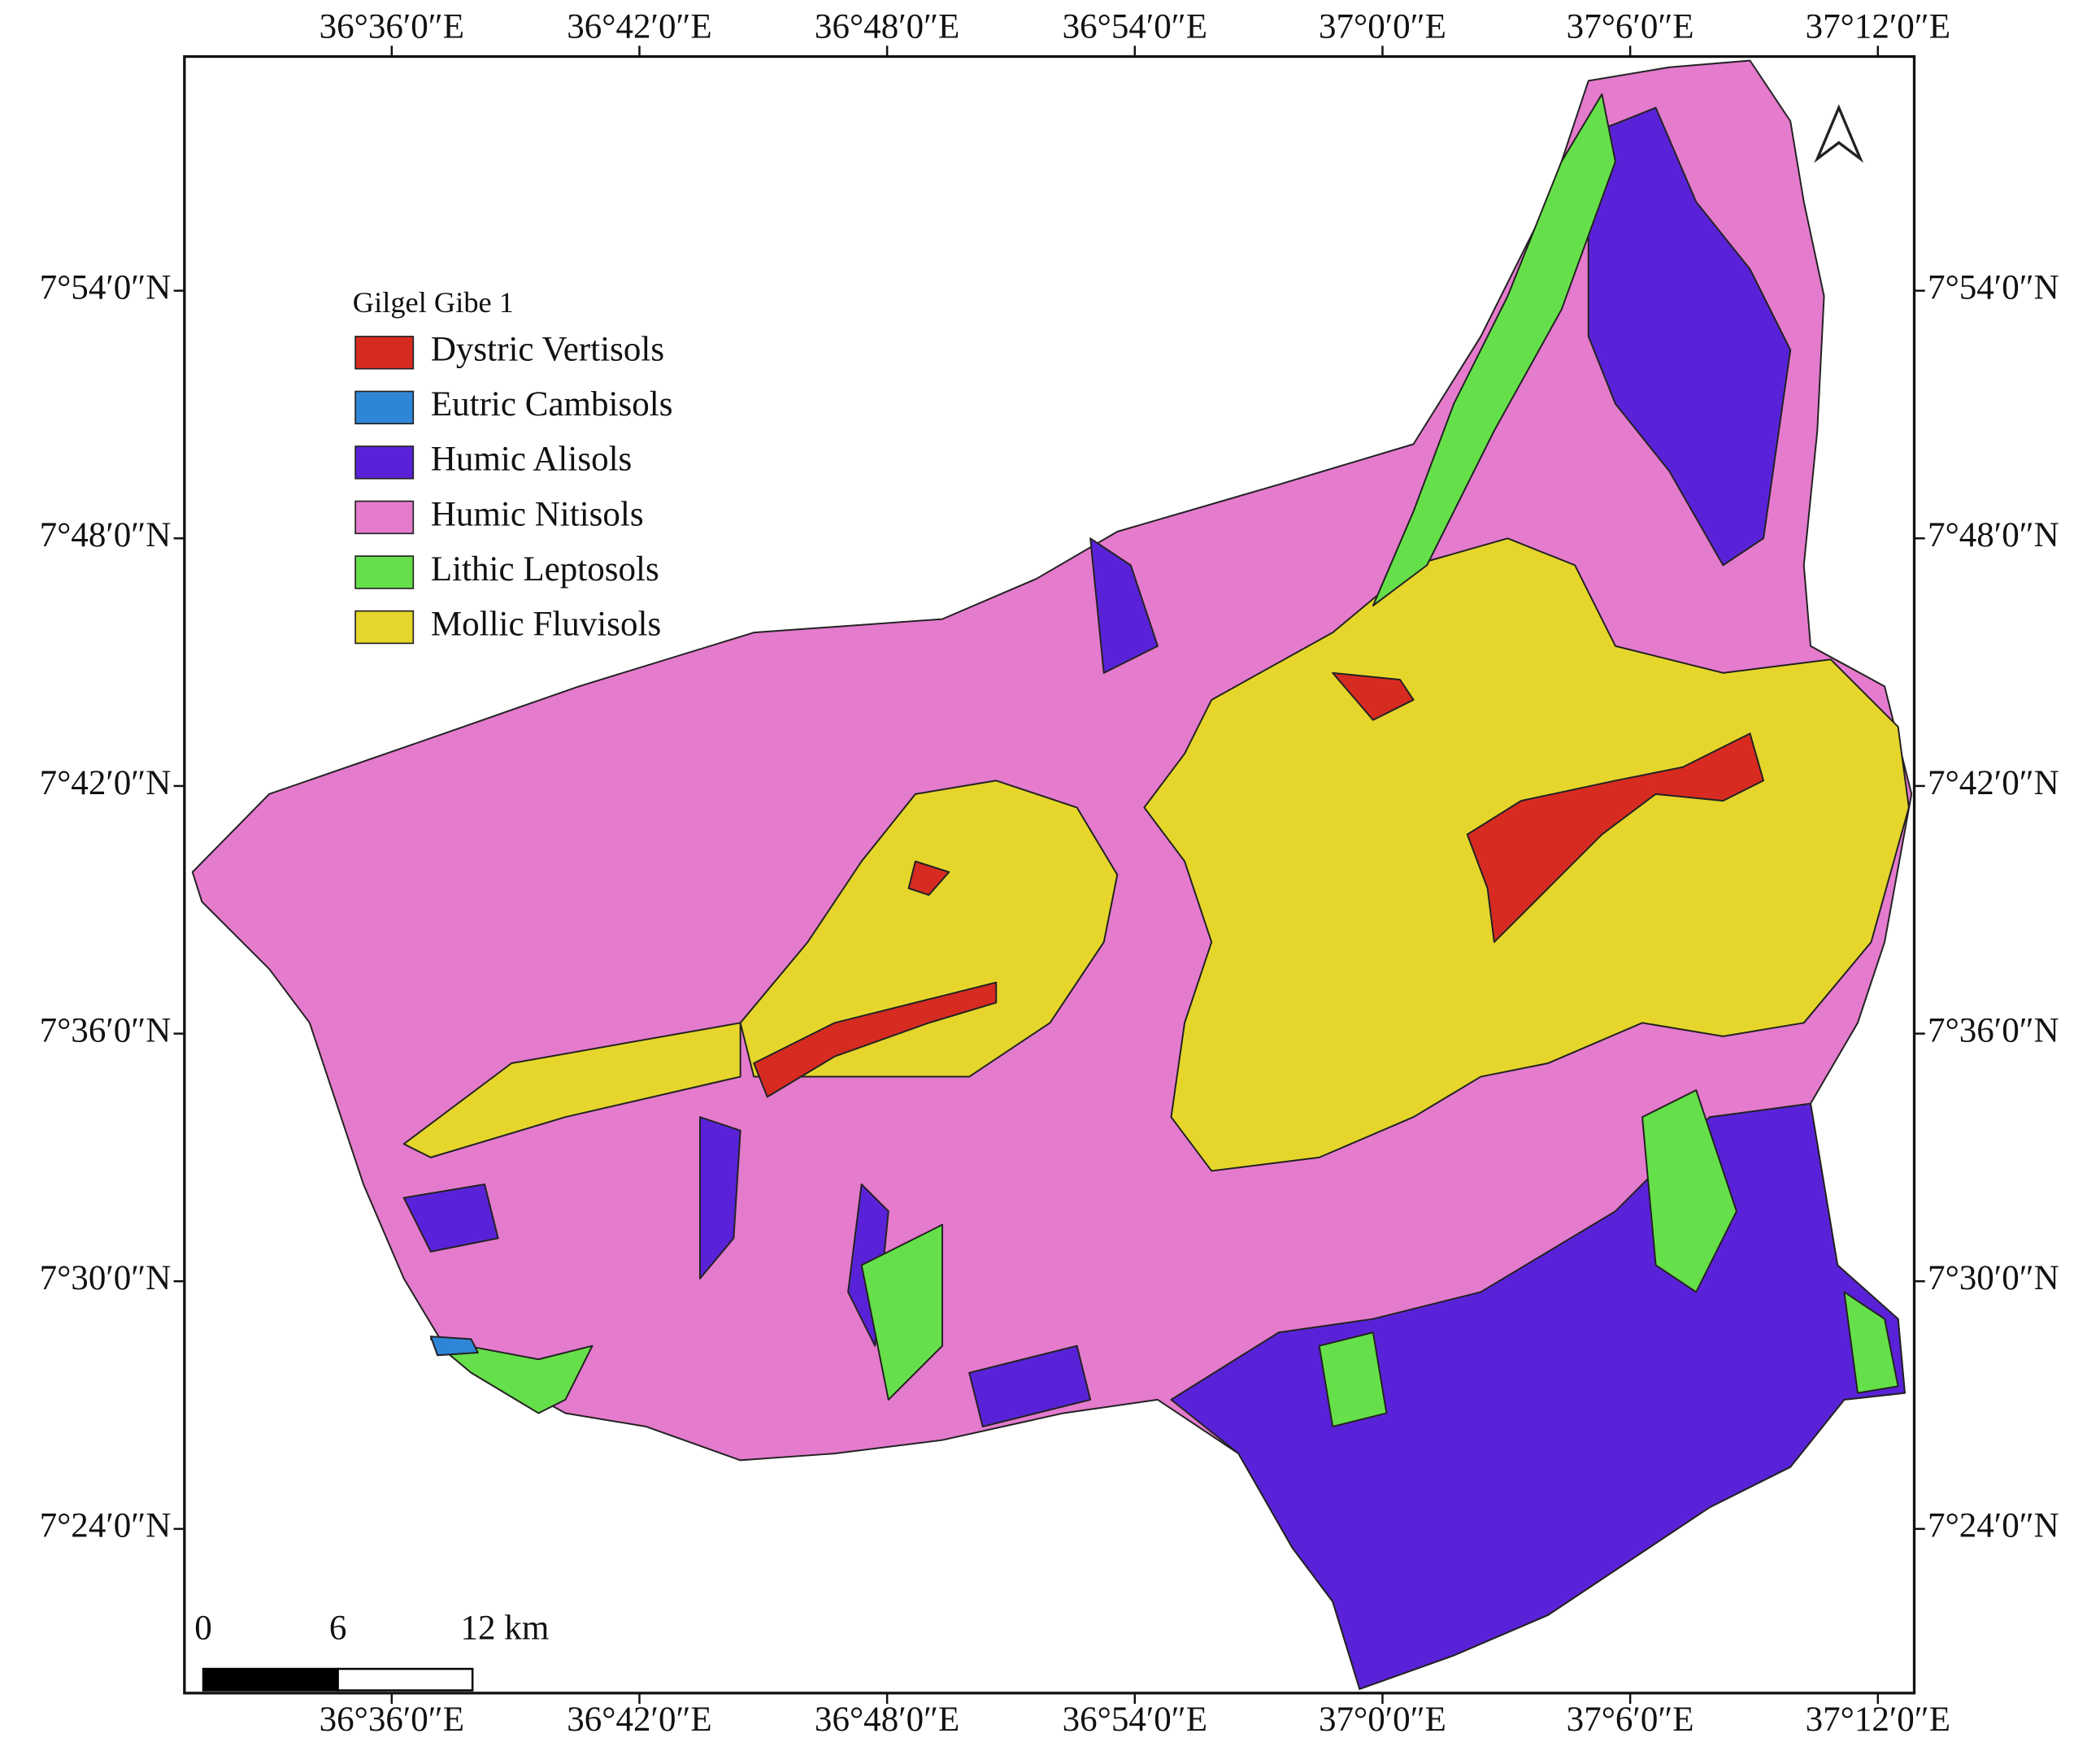 The width and height of the screenshot is (2100, 1755). I want to click on legend-label: Eutric Cambisols, so click(552, 404).